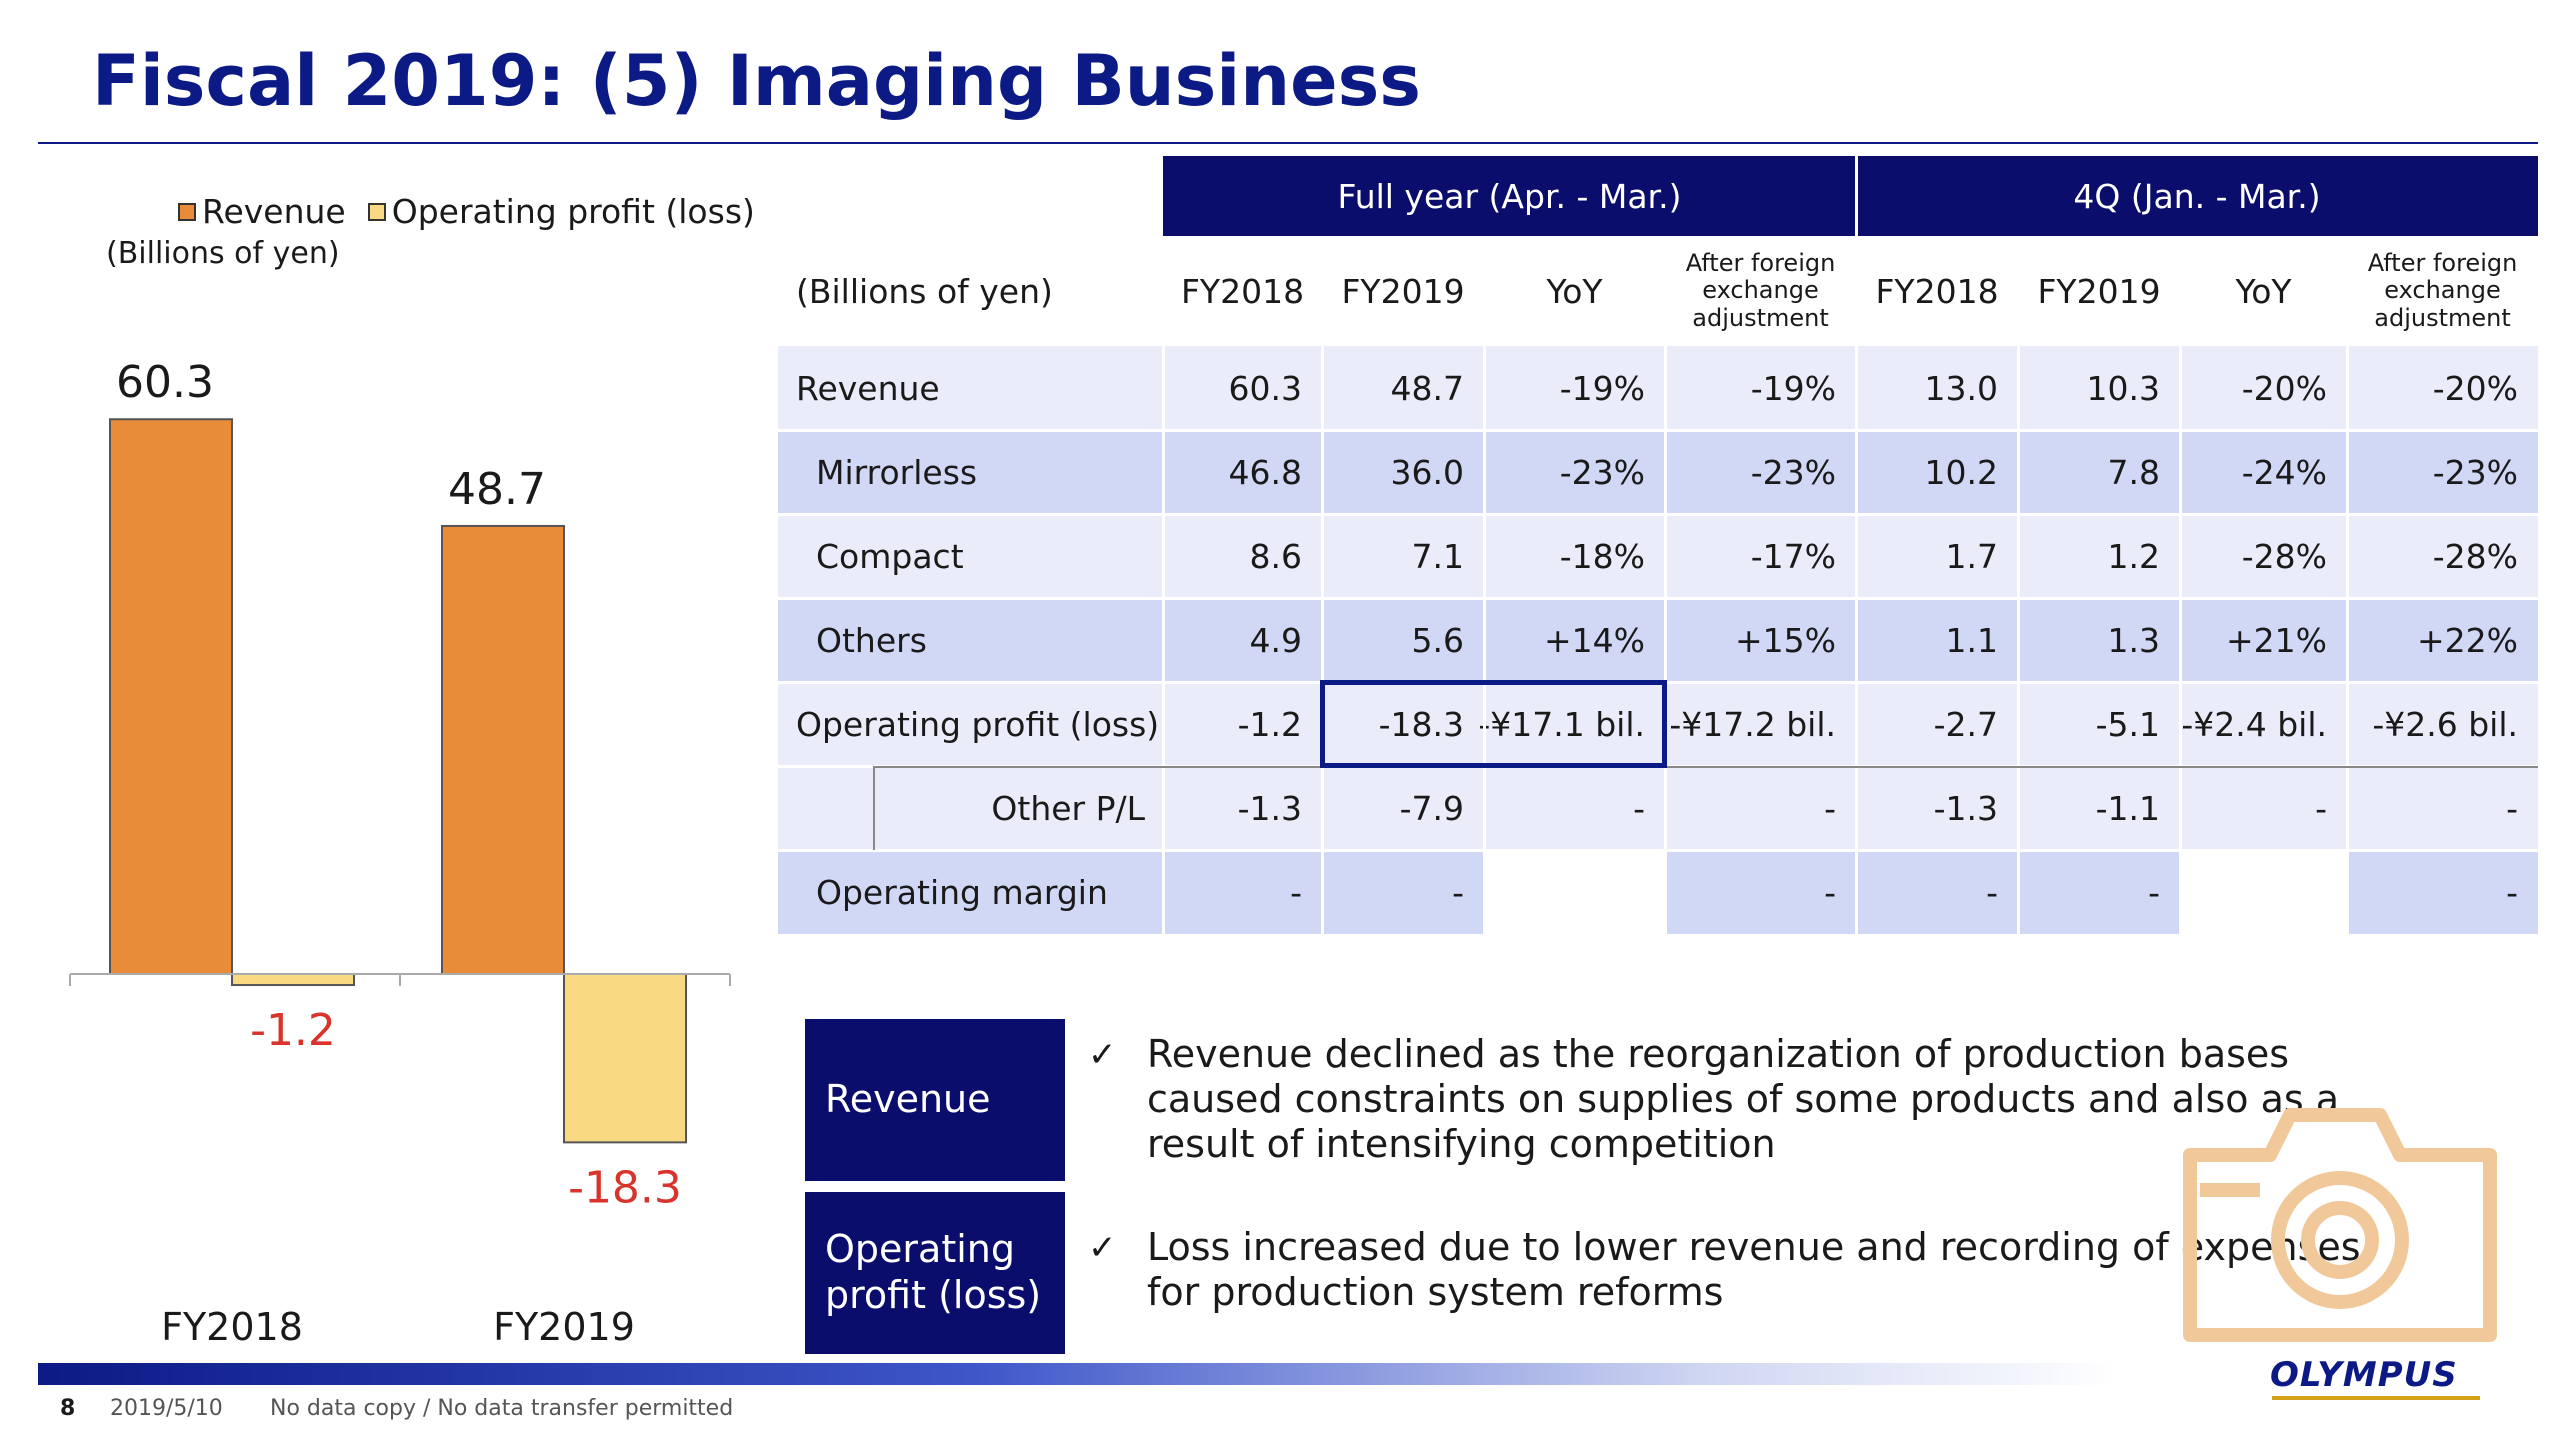  What do you see at coordinates (1242, 472) in the screenshot?
I see `table-cell: 46.8` at bounding box center [1242, 472].